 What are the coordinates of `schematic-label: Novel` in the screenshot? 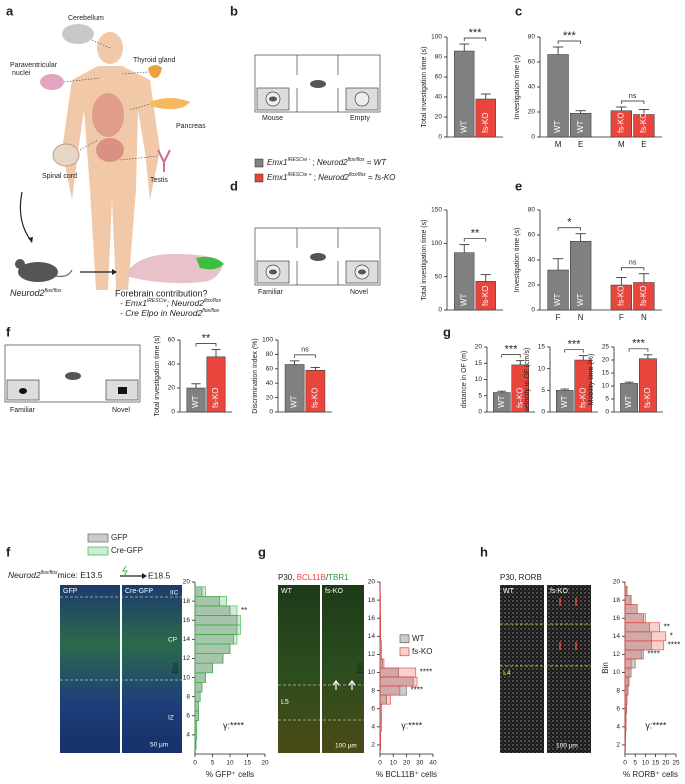 It's located at (121, 410).